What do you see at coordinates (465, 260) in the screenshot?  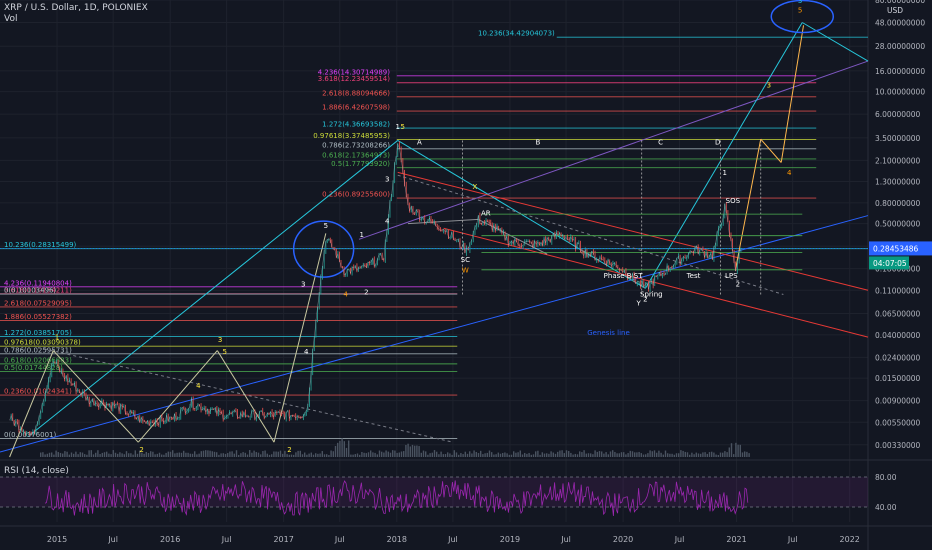 I see `annotation-label: SC` at bounding box center [465, 260].